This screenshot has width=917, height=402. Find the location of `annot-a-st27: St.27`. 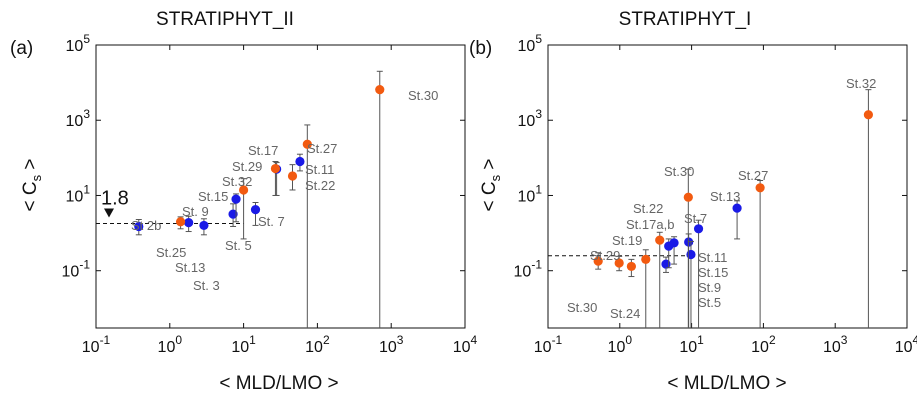

annot-a-st27: St.27 is located at coordinates (322, 148).